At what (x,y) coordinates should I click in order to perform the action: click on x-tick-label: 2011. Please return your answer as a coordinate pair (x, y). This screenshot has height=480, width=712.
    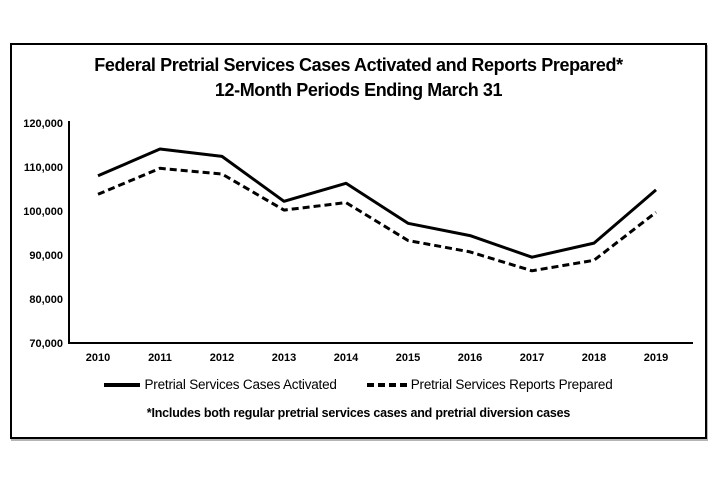
    Looking at the image, I should click on (160, 358).